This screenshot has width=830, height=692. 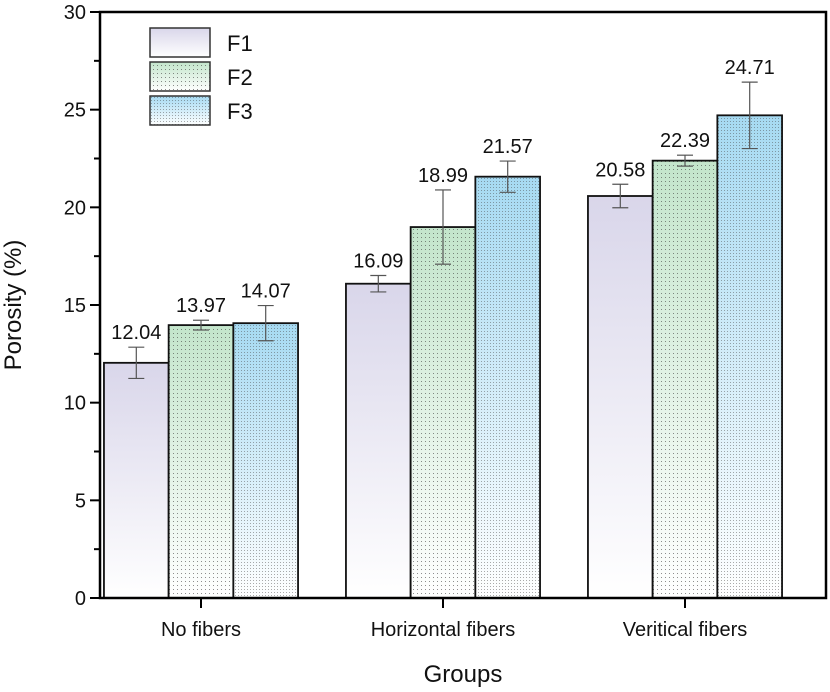 What do you see at coordinates (13, 305) in the screenshot?
I see `y-axis-label: Porosity (%)` at bounding box center [13, 305].